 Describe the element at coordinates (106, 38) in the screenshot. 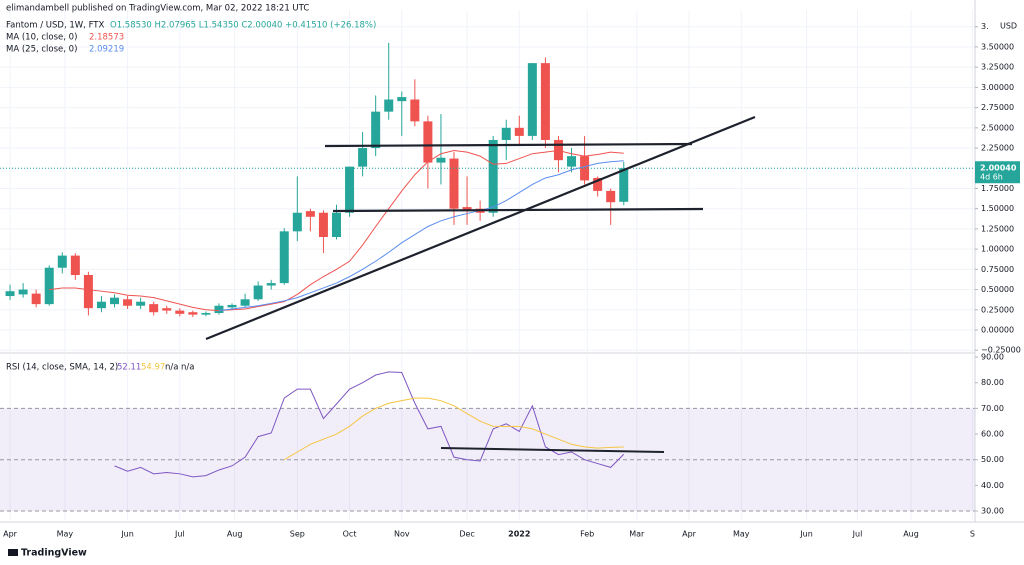

I see `legend-ma10-value: 2.18573` at that location.